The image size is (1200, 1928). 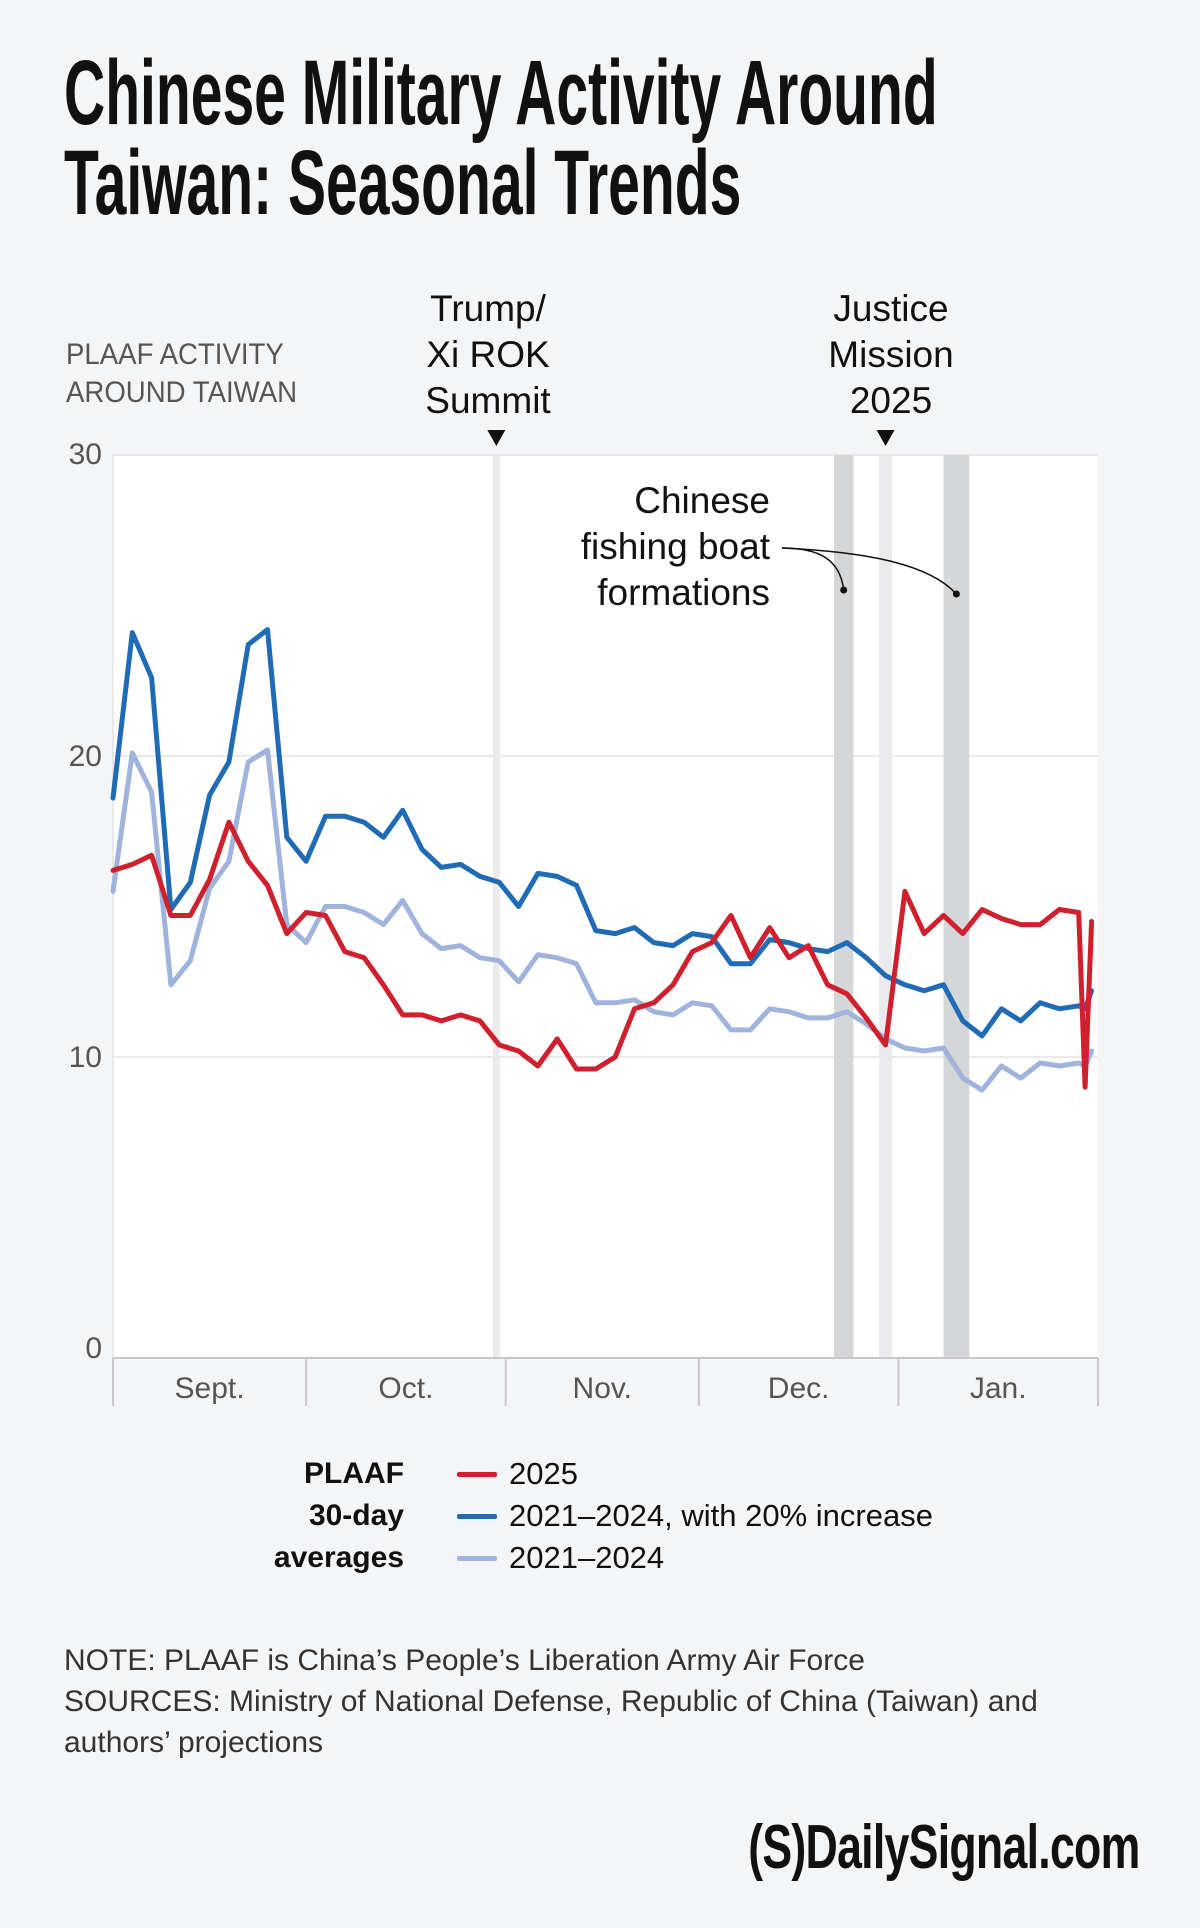 I want to click on annotation-line: formations, so click(x=683, y=592).